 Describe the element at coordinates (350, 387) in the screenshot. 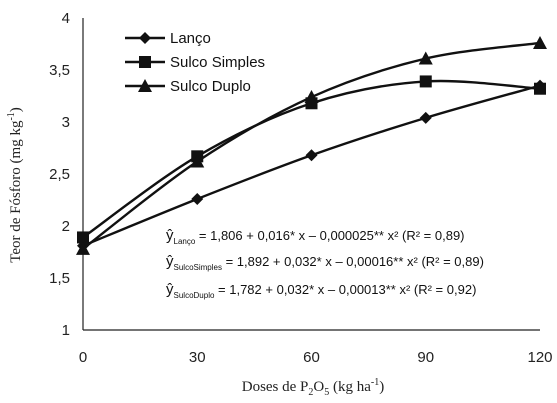

I see `x-axis-title-unit: (kg ha` at that location.